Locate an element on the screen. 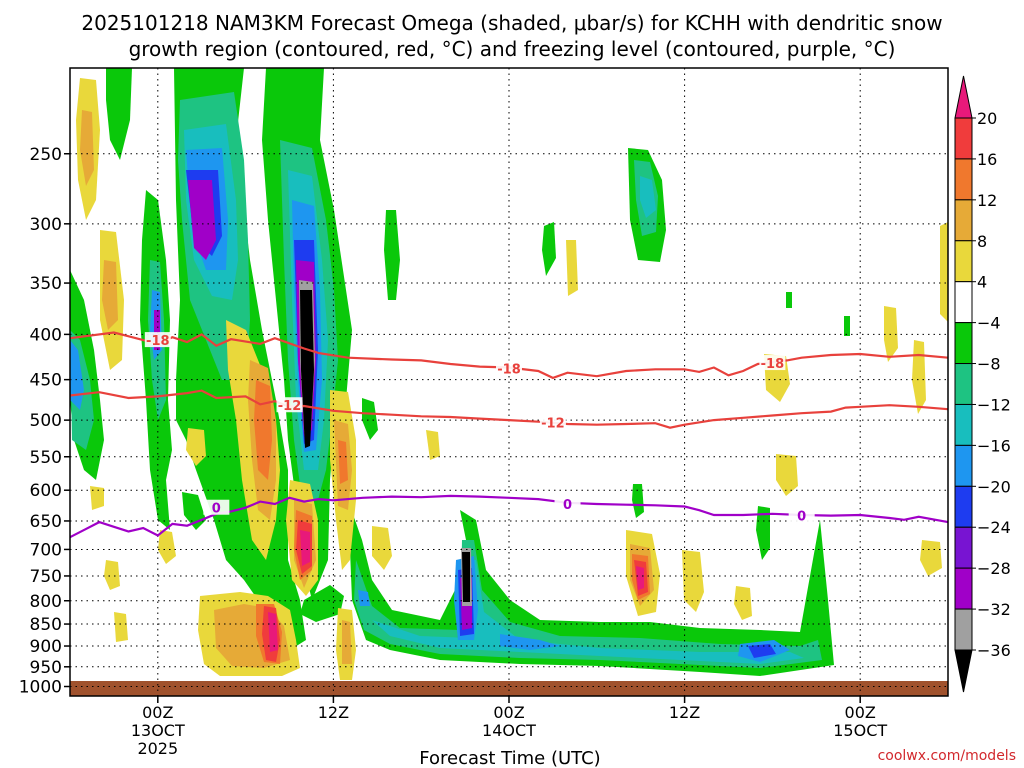  y-tick-label: 600 is located at coordinates (46, 491).